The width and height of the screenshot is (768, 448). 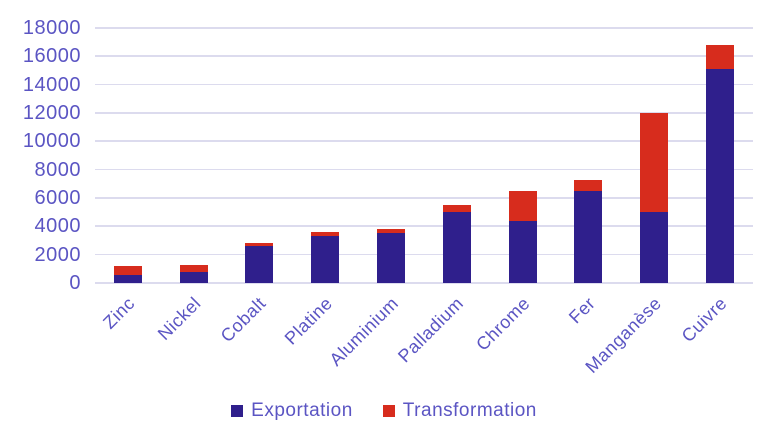 I want to click on x-category-label-chrome: Chrome, so click(x=502, y=324).